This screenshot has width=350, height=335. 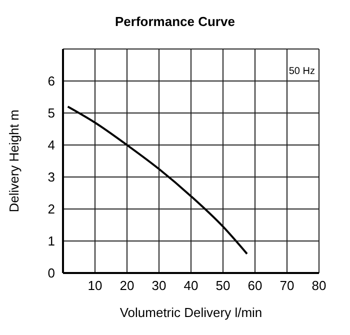 I want to click on x-tick-label: 50, so click(x=223, y=286).